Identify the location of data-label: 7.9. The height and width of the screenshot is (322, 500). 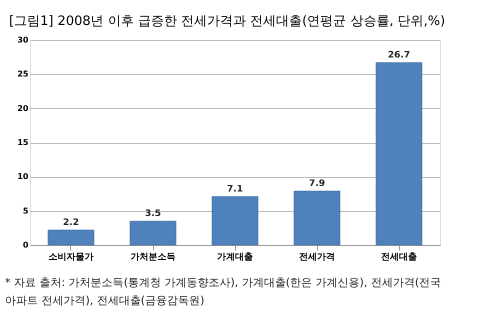
(317, 184).